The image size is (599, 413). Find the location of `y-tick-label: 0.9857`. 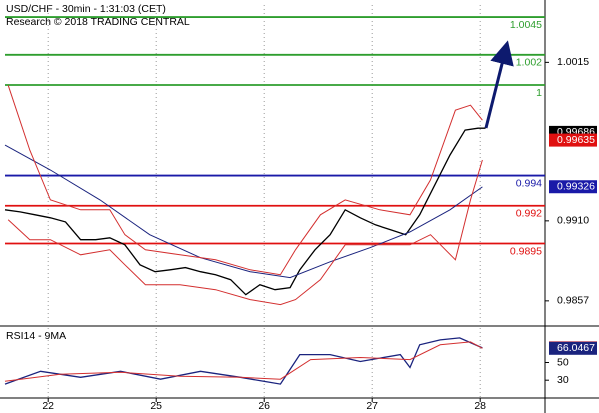

y-tick-label: 0.9857 is located at coordinates (573, 301).